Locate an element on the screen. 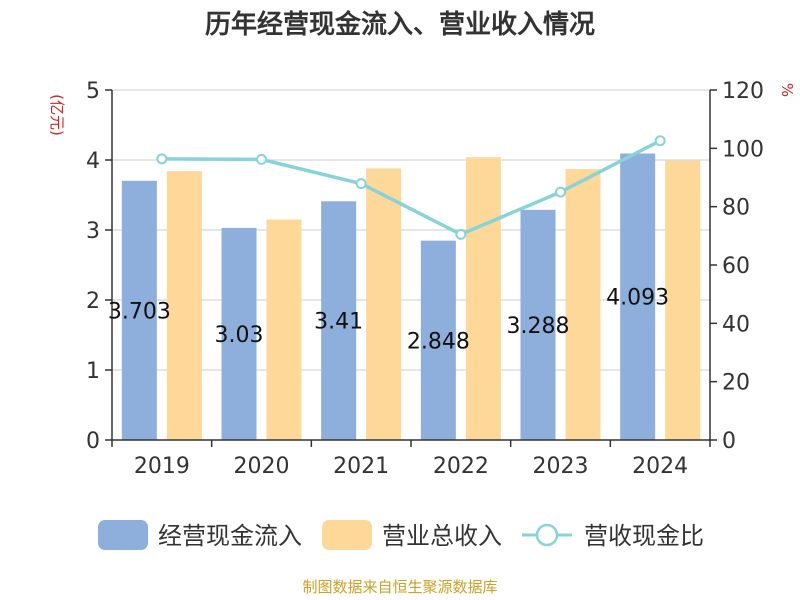  bar-cash-inflow-2020 is located at coordinates (239, 333).